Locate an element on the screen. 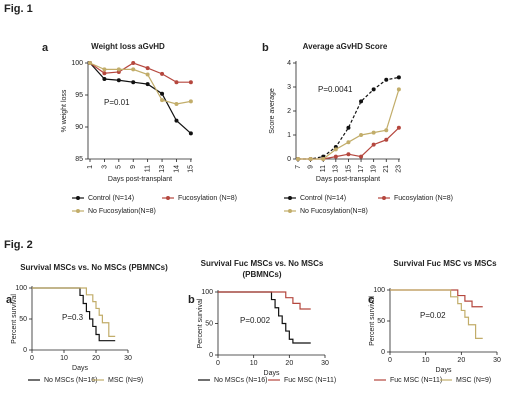 The image size is (520, 401). chart-title: Weight loss aGvHD is located at coordinates (128, 46).